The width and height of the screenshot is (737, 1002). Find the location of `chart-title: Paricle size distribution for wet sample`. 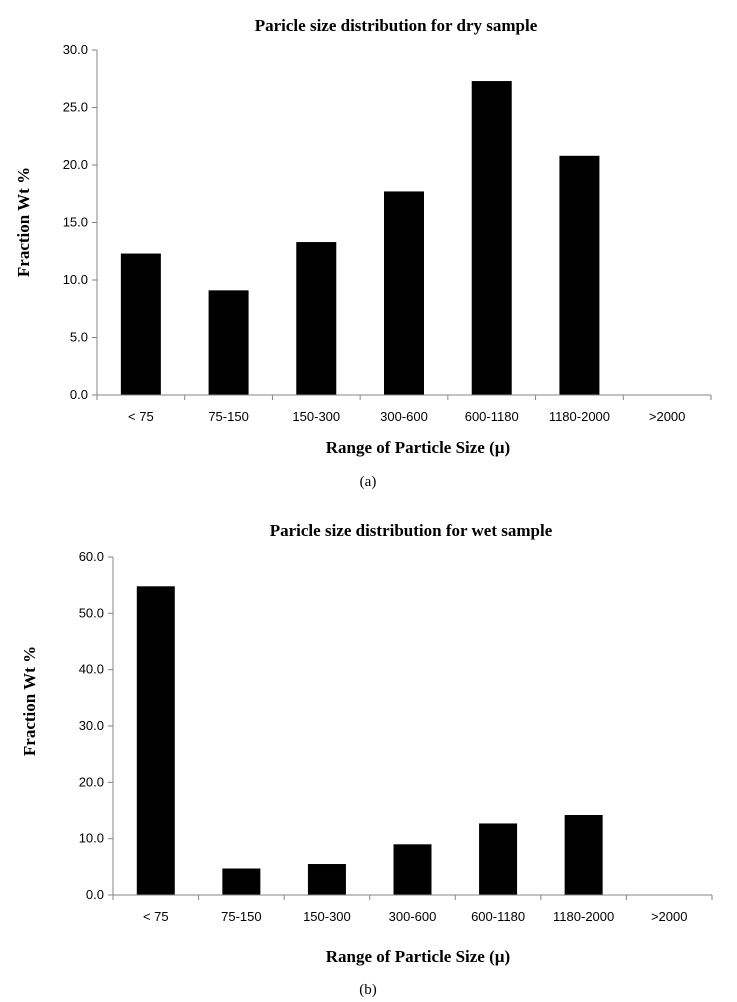

chart-title: Paricle size distribution for wet sample is located at coordinates (411, 530).